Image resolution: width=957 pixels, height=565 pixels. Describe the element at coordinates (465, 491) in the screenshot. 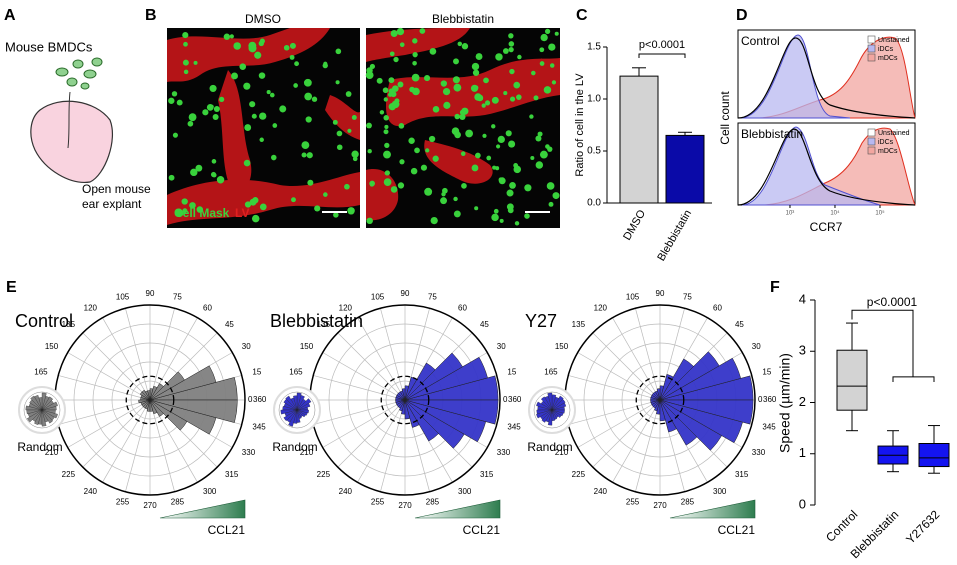

I see `angle-label: 300` at that location.